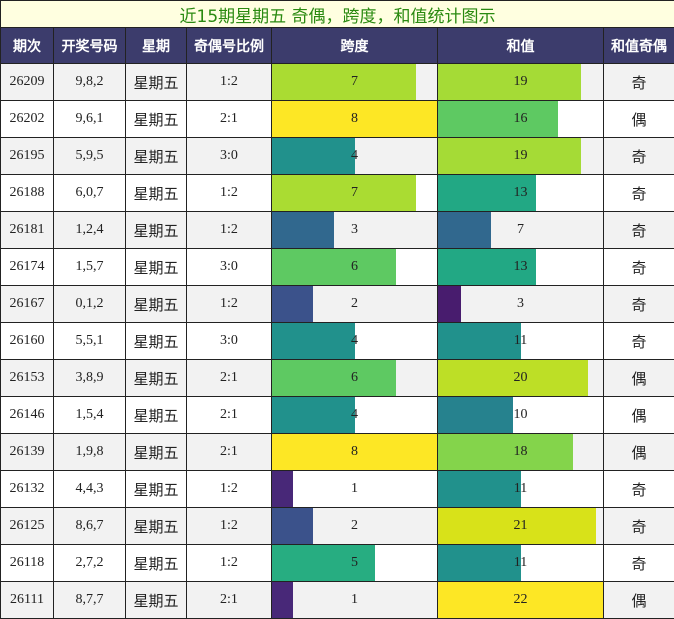 The width and height of the screenshot is (674, 619). Describe the element at coordinates (520, 303) in the screenshot. I see `sum-value: 3` at that location.